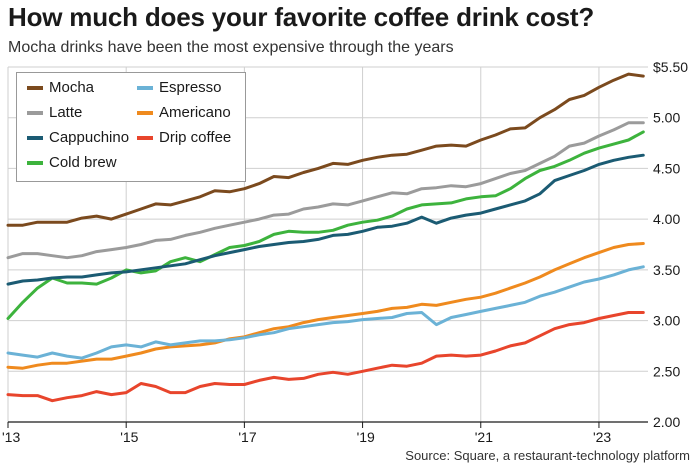  What do you see at coordinates (602, 437) in the screenshot?
I see `x-tick-label: '23` at bounding box center [602, 437].